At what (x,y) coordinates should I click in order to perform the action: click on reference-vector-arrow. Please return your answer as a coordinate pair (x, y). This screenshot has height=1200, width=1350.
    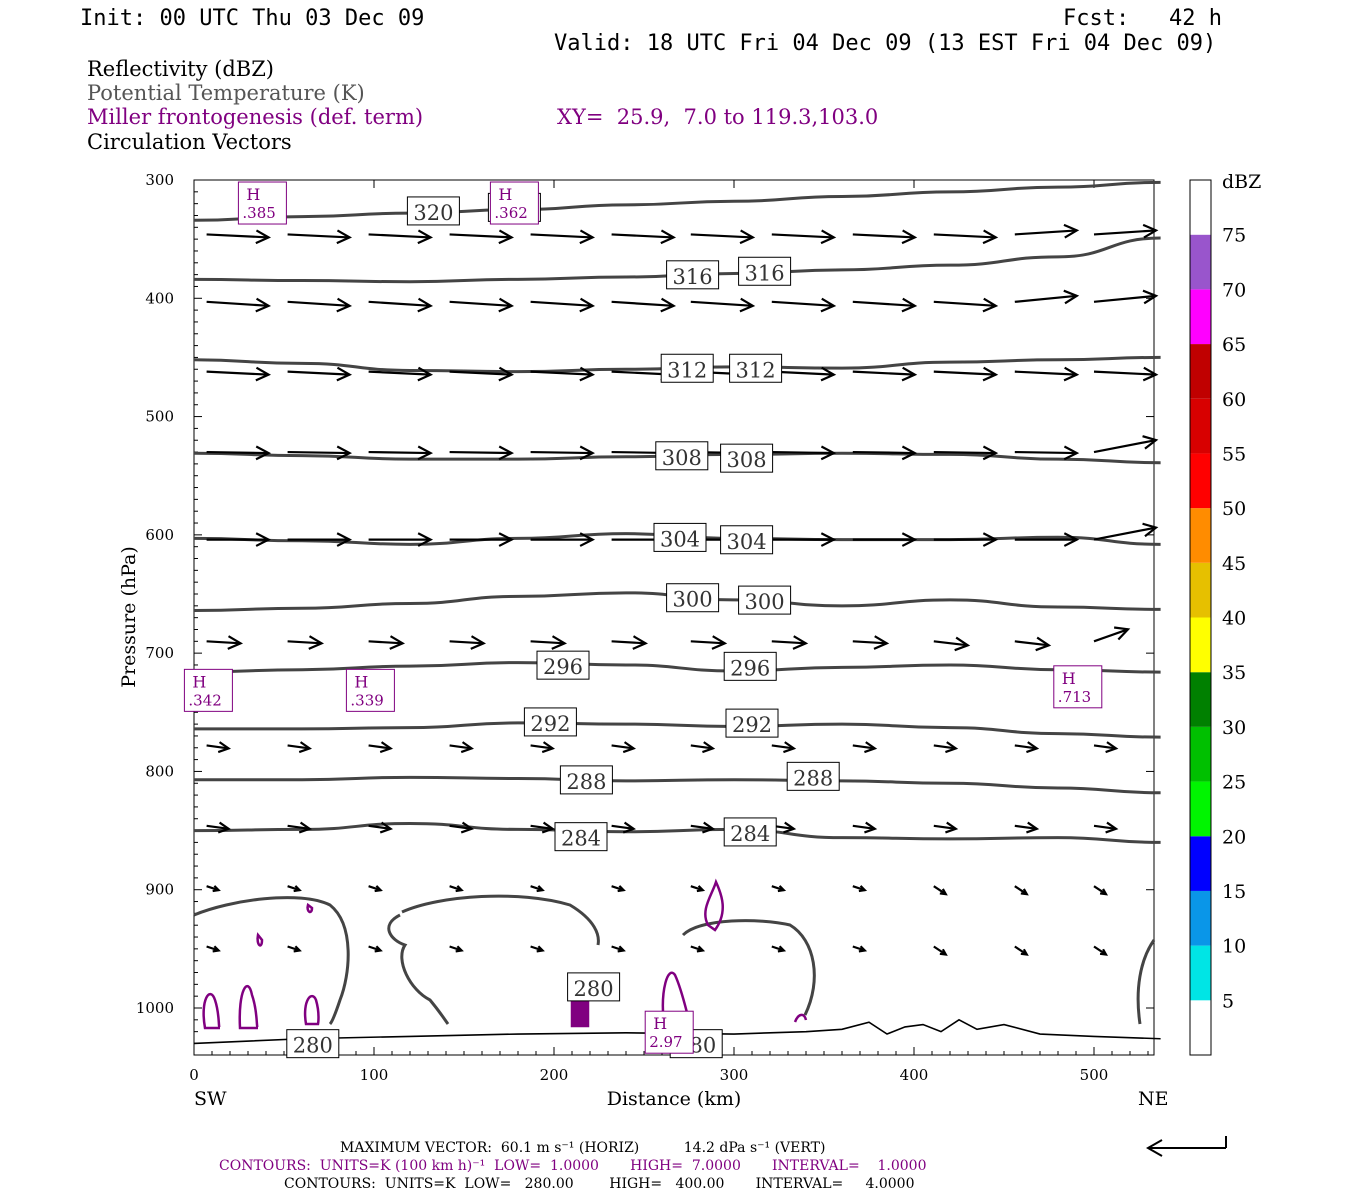
    Looking at the image, I should click on (1186, 1146).